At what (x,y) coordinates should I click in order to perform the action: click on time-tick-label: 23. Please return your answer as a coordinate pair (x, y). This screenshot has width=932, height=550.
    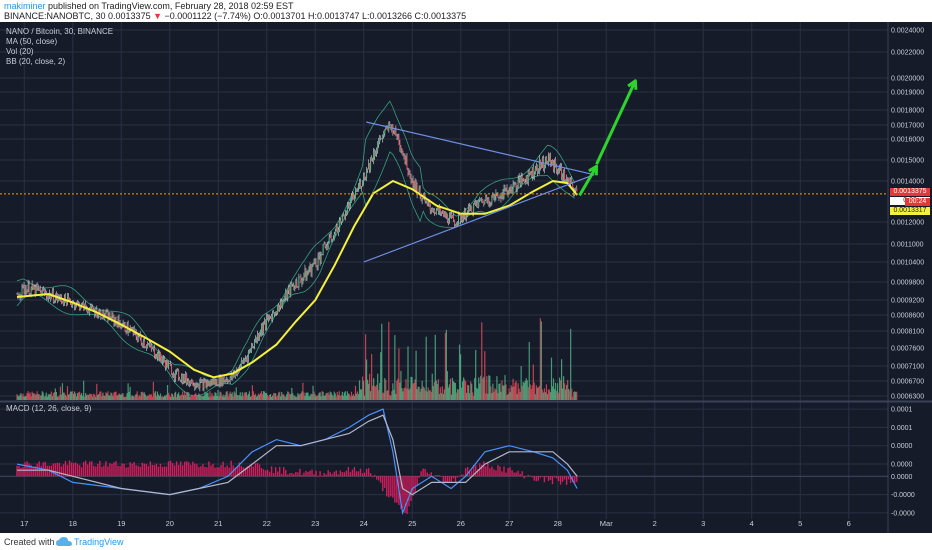
    Looking at the image, I should click on (315, 523).